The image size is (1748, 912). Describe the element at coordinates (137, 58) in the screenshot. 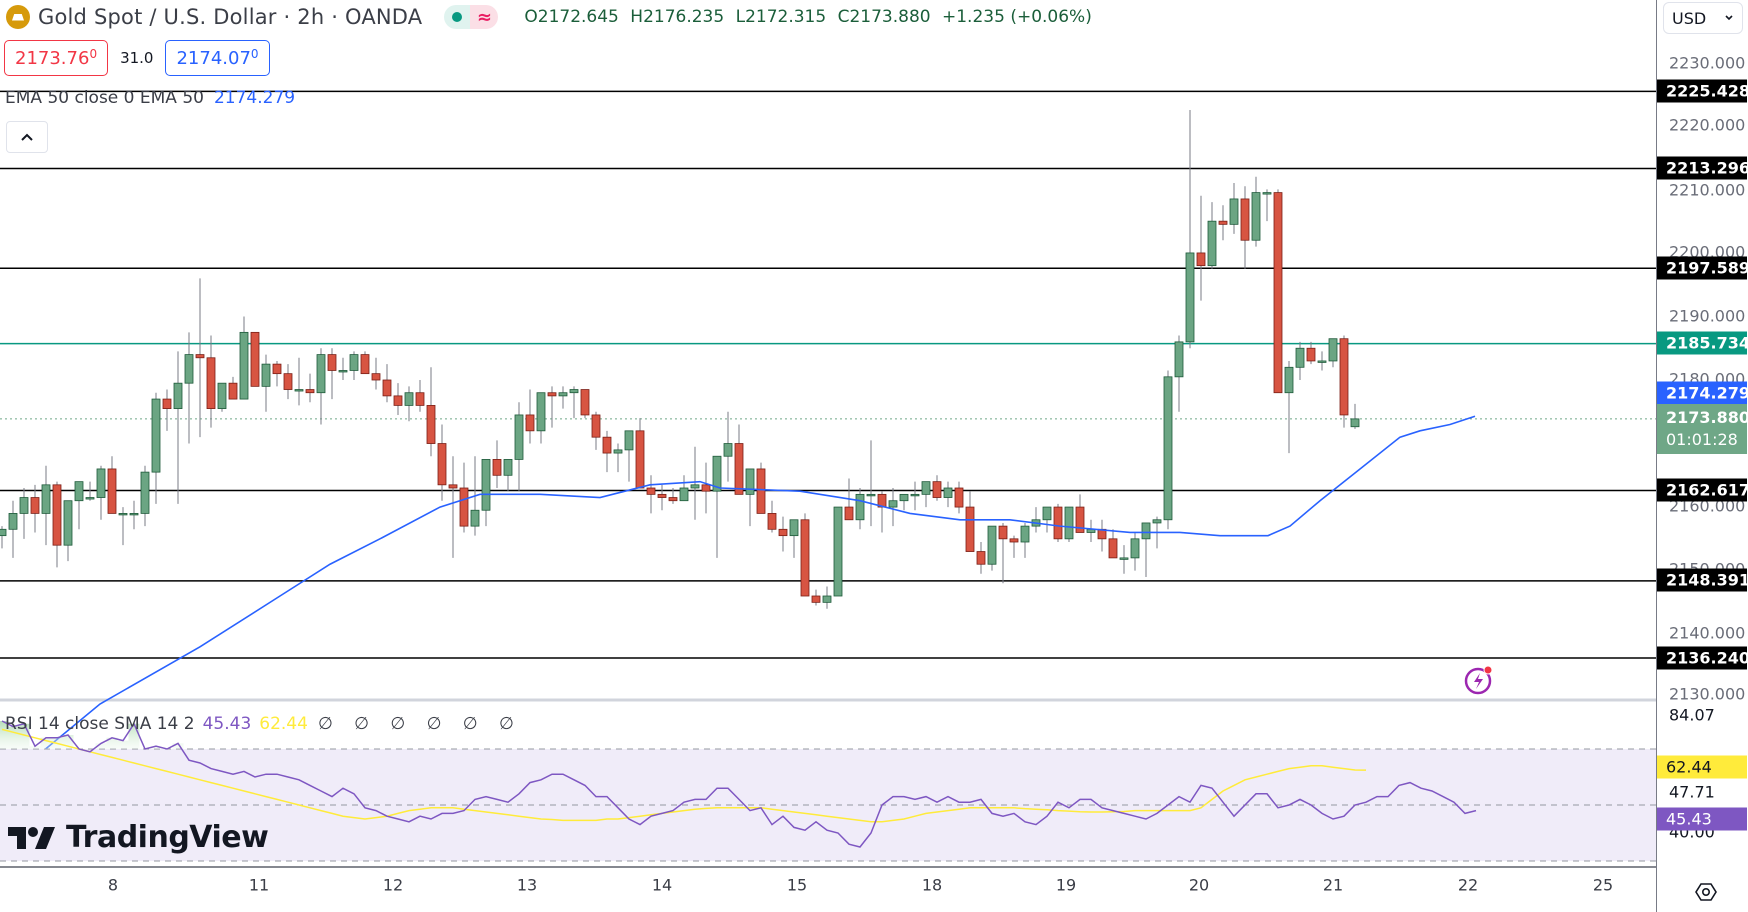

I see `spread-value: 31.0` at that location.